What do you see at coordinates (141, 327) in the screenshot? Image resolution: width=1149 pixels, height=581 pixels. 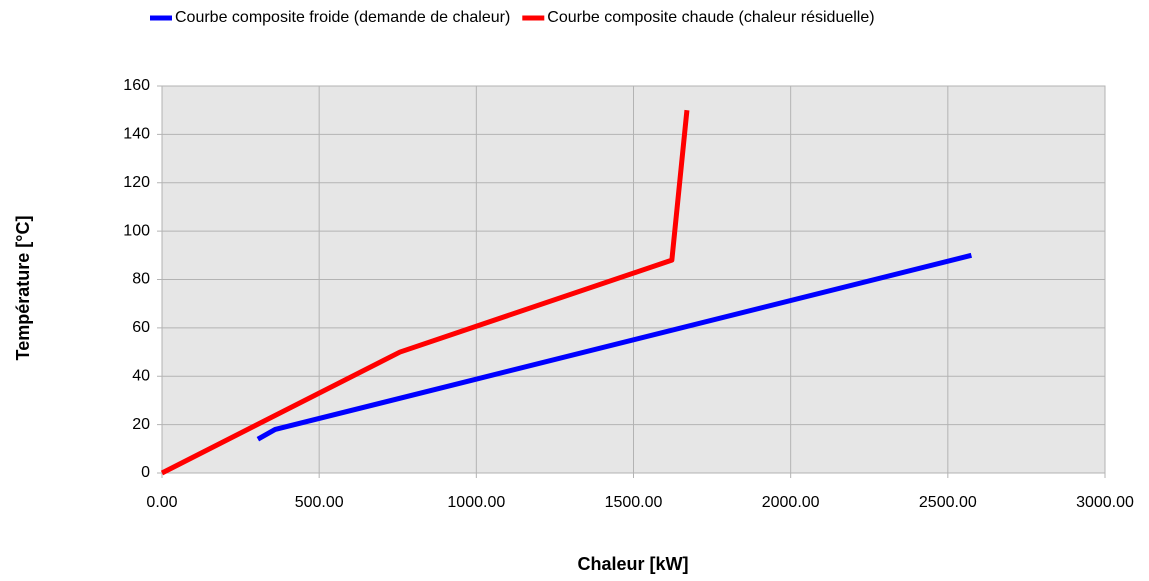 I see `y-tick-label: 60` at bounding box center [141, 327].